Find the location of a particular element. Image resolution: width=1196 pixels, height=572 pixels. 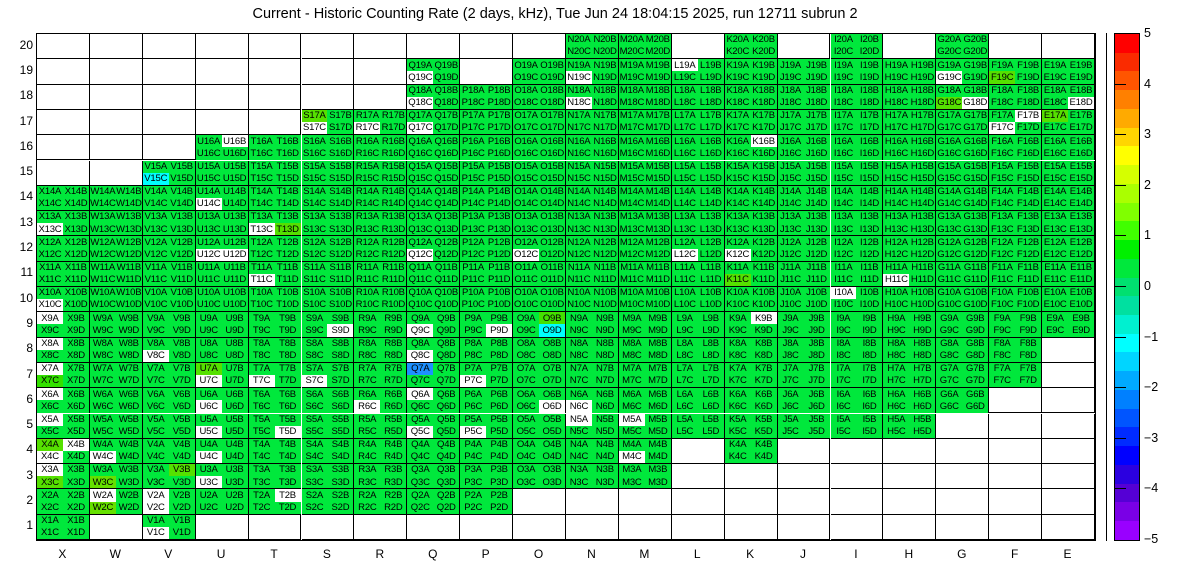

heatmap-supercell: I6A I6B I6C I6D is located at coordinates (857, 401).